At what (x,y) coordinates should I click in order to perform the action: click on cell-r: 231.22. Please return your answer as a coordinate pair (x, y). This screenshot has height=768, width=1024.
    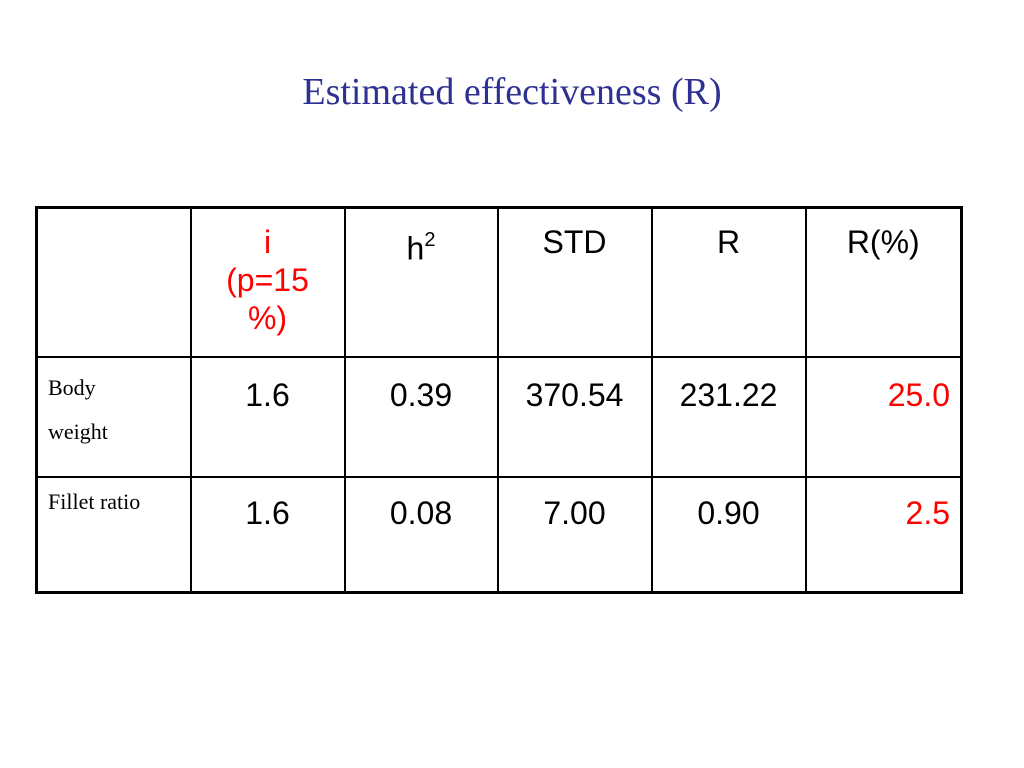
    Looking at the image, I should click on (728, 417).